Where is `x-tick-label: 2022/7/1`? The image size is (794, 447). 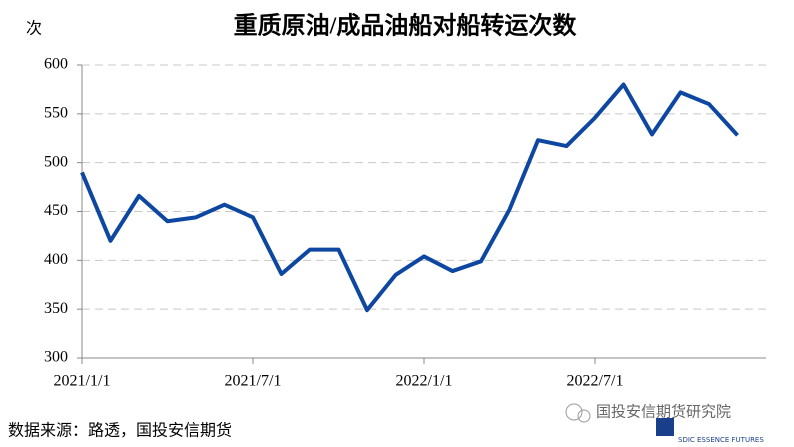
x-tick-label: 2022/7/1 is located at coordinates (595, 381).